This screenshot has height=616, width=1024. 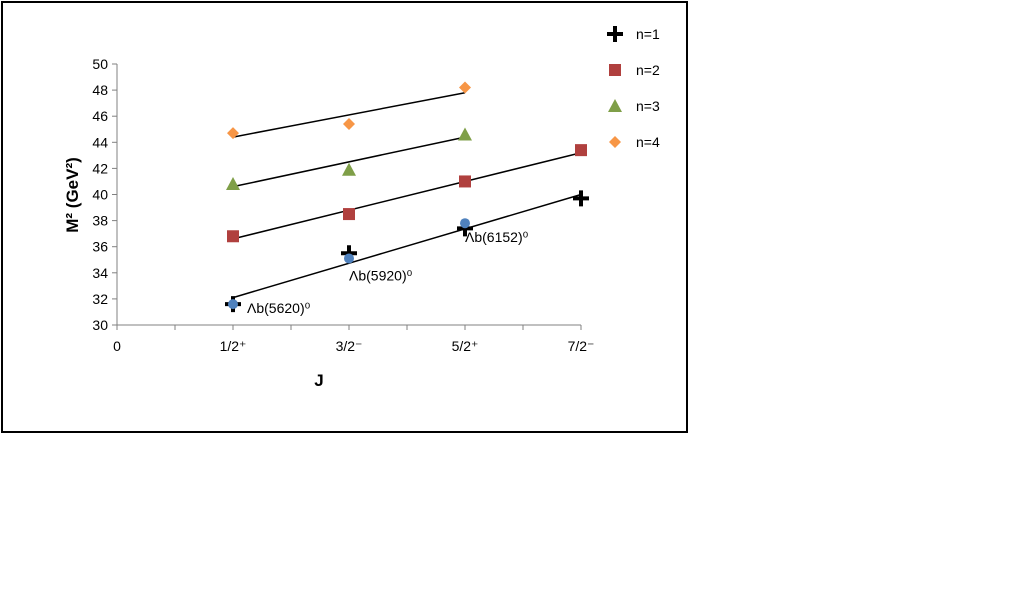 I want to click on fit-line-n3, so click(x=349, y=162).